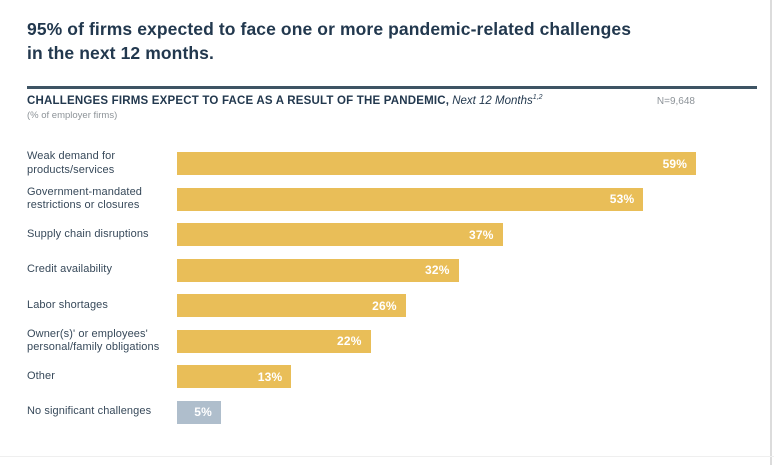 This screenshot has width=774, height=465. What do you see at coordinates (203, 412) in the screenshot?
I see `bar-value-label: 5%` at bounding box center [203, 412].